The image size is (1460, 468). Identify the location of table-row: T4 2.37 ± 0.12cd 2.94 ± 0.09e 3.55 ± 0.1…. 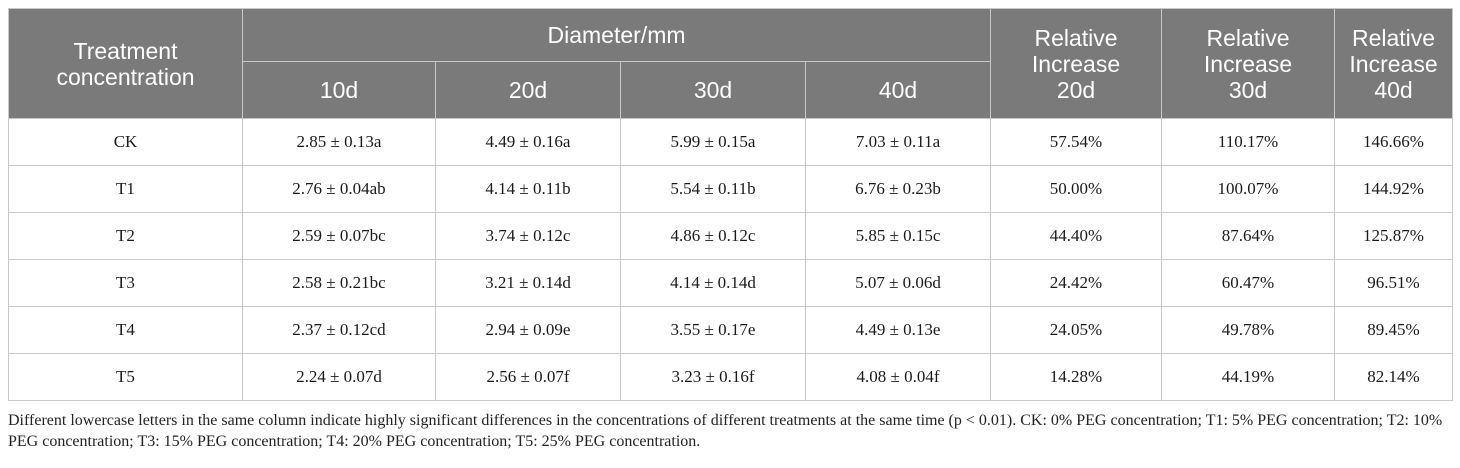
(731, 330).